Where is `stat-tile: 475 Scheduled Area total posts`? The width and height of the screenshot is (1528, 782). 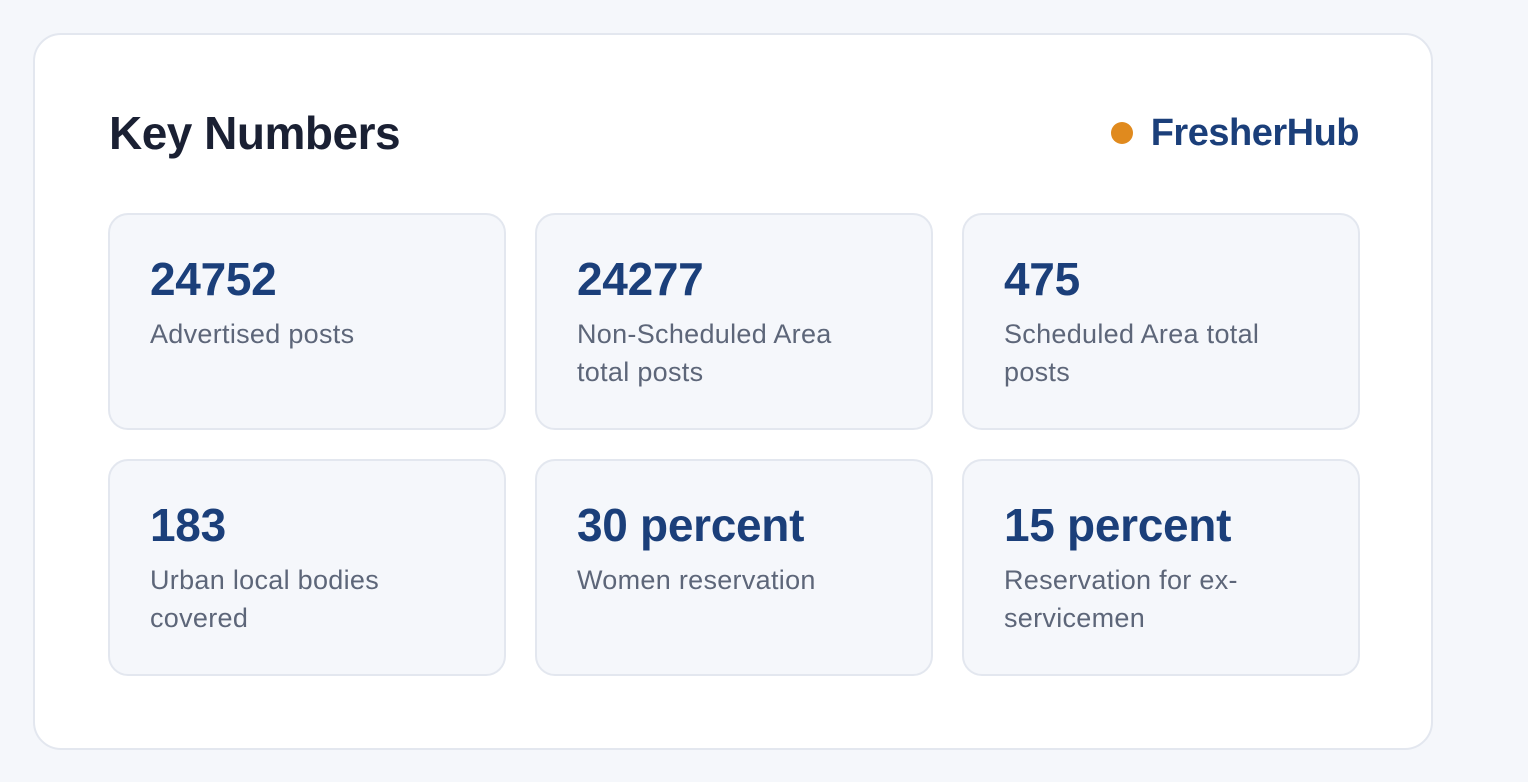 stat-tile: 475 Scheduled Area total posts is located at coordinates (1161, 321).